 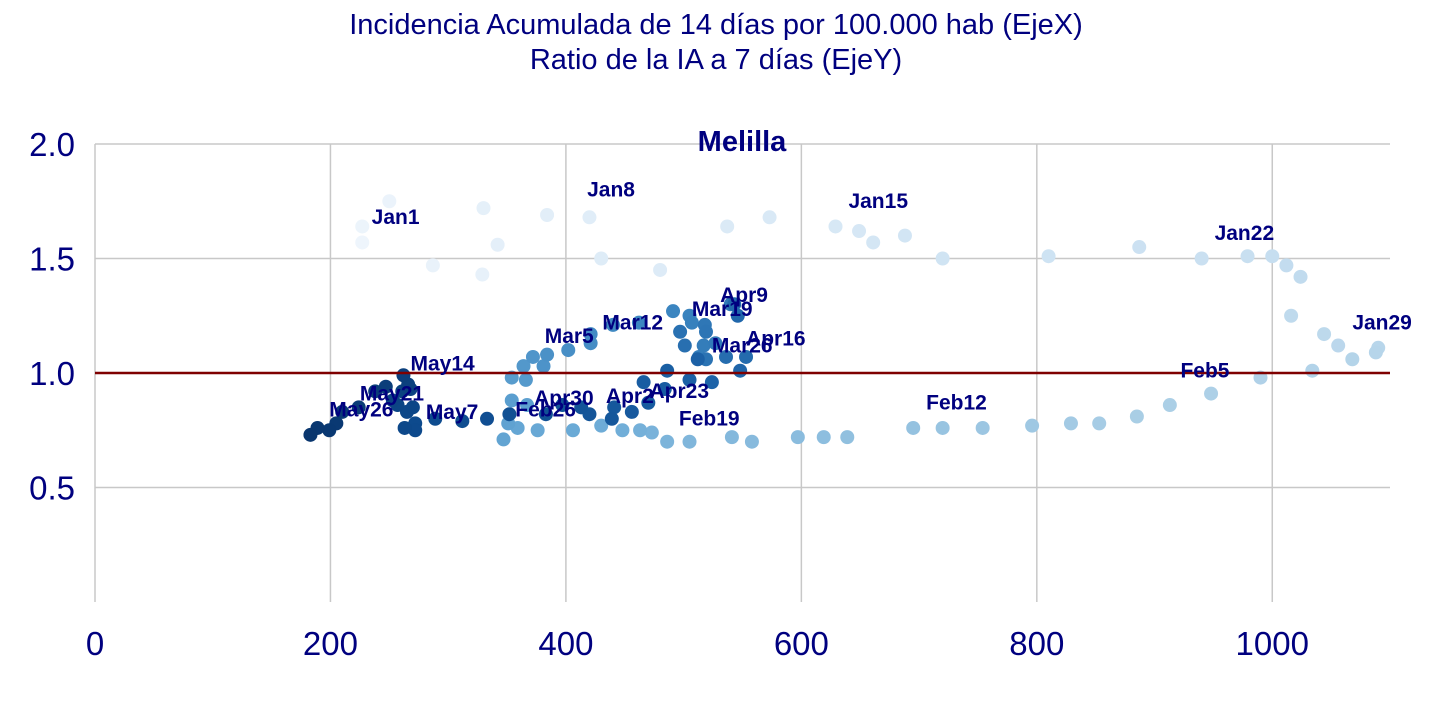 What do you see at coordinates (776, 339) in the screenshot?
I see `data-label: Apr16` at bounding box center [776, 339].